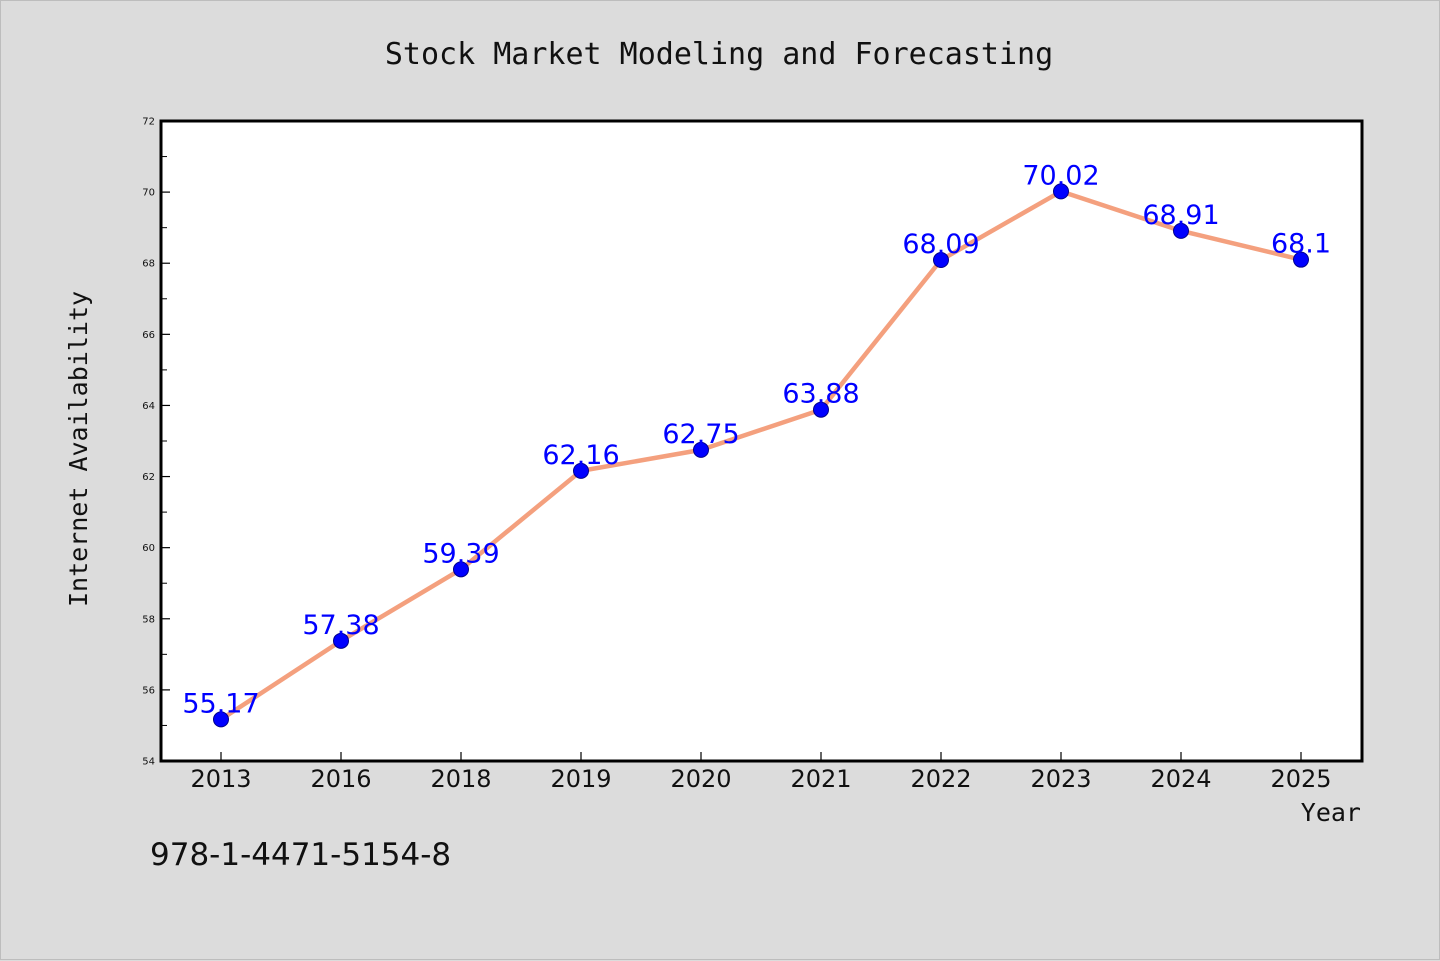 The height and width of the screenshot is (961, 1440). Describe the element at coordinates (300, 855) in the screenshot. I see `isbn-annotation: 978-1-4471-5154-8` at that location.